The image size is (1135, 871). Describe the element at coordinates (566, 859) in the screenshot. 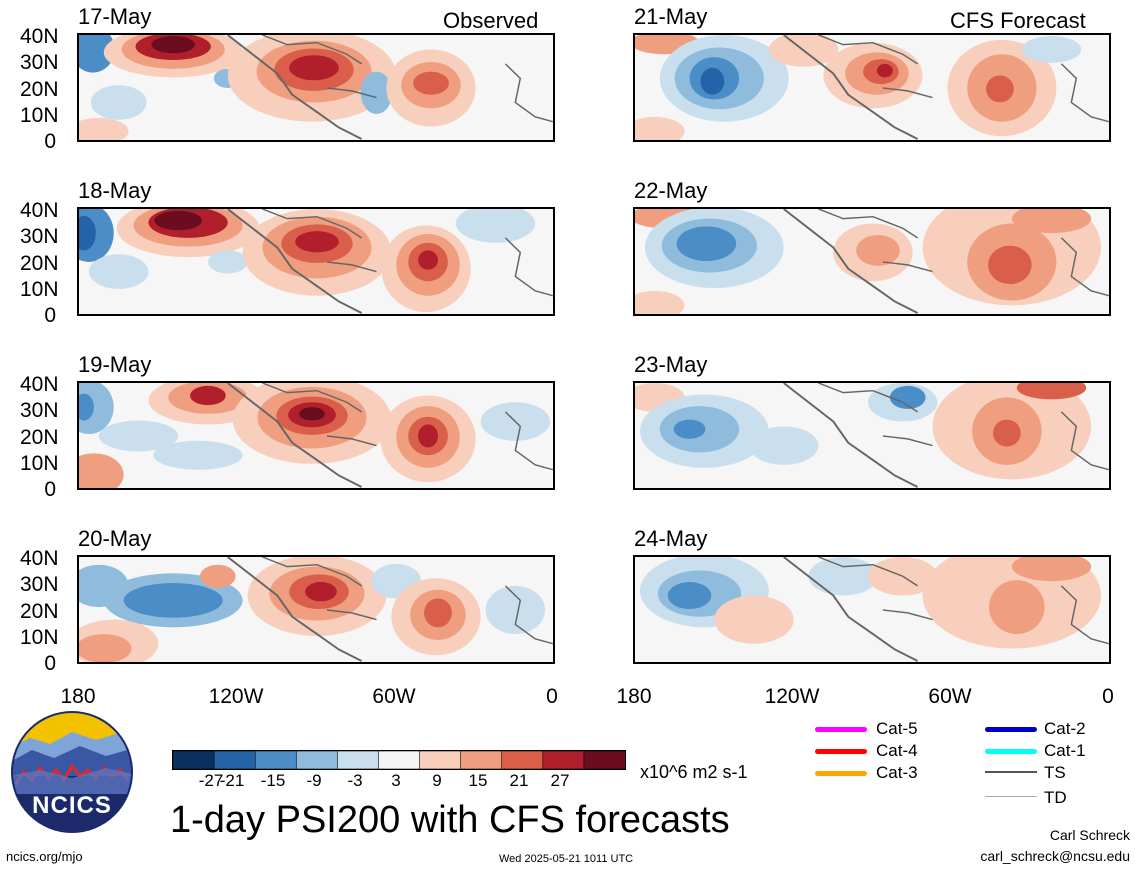

I see `footer-timestamp: Wed 2025-05-21 1011 UTC` at that location.